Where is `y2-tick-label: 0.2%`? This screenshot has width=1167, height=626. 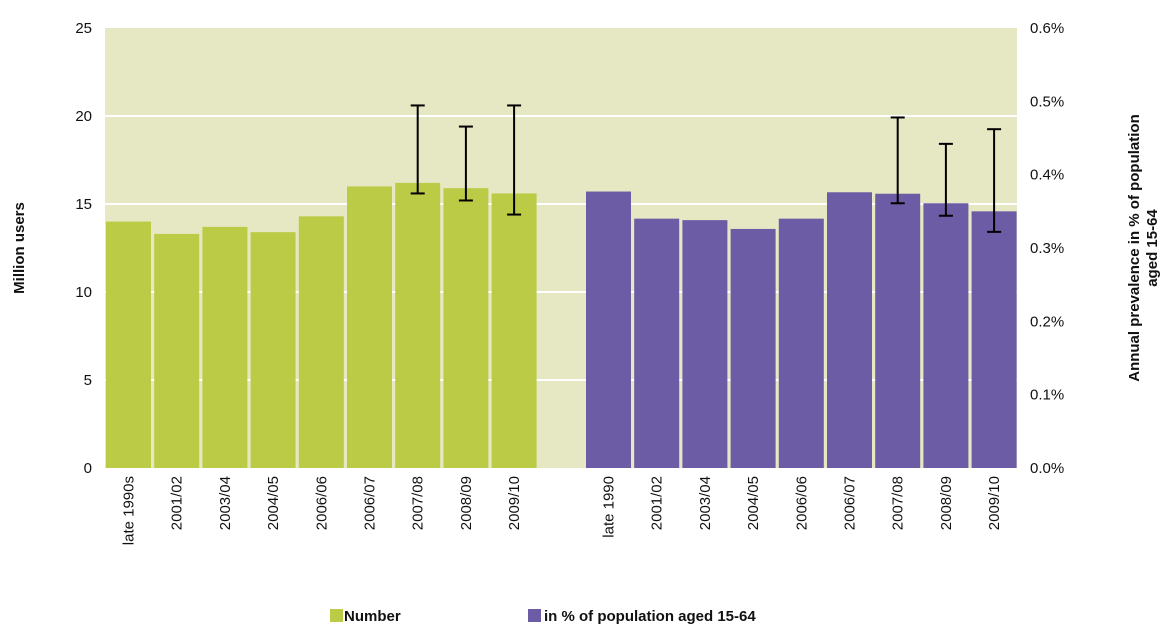 y2-tick-label: 0.2% is located at coordinates (1047, 321).